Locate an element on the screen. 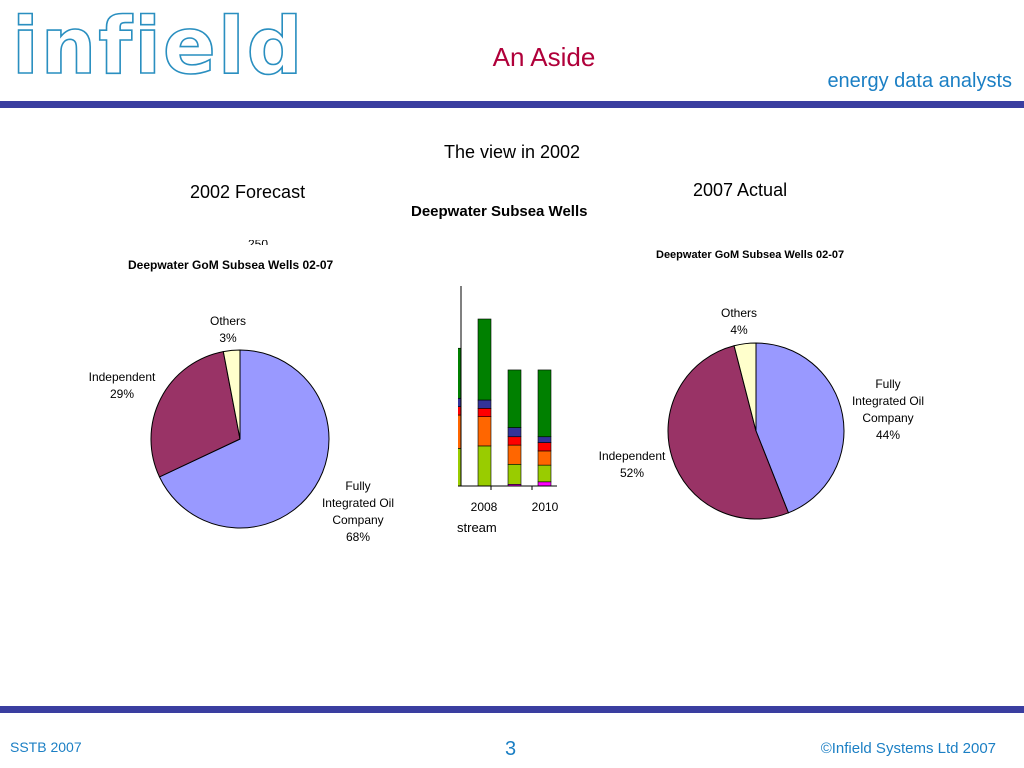 The width and height of the screenshot is (1024, 768). right-pie-chart is located at coordinates (756, 431).